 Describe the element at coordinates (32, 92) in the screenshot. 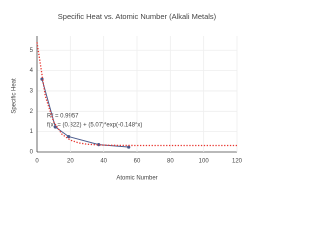

I see `y-tick-label: 3` at that location.